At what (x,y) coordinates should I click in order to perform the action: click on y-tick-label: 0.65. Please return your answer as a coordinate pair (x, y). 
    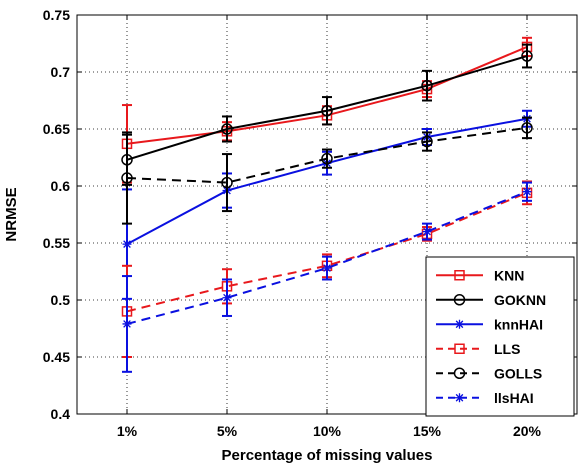
    Looking at the image, I should click on (56, 129).